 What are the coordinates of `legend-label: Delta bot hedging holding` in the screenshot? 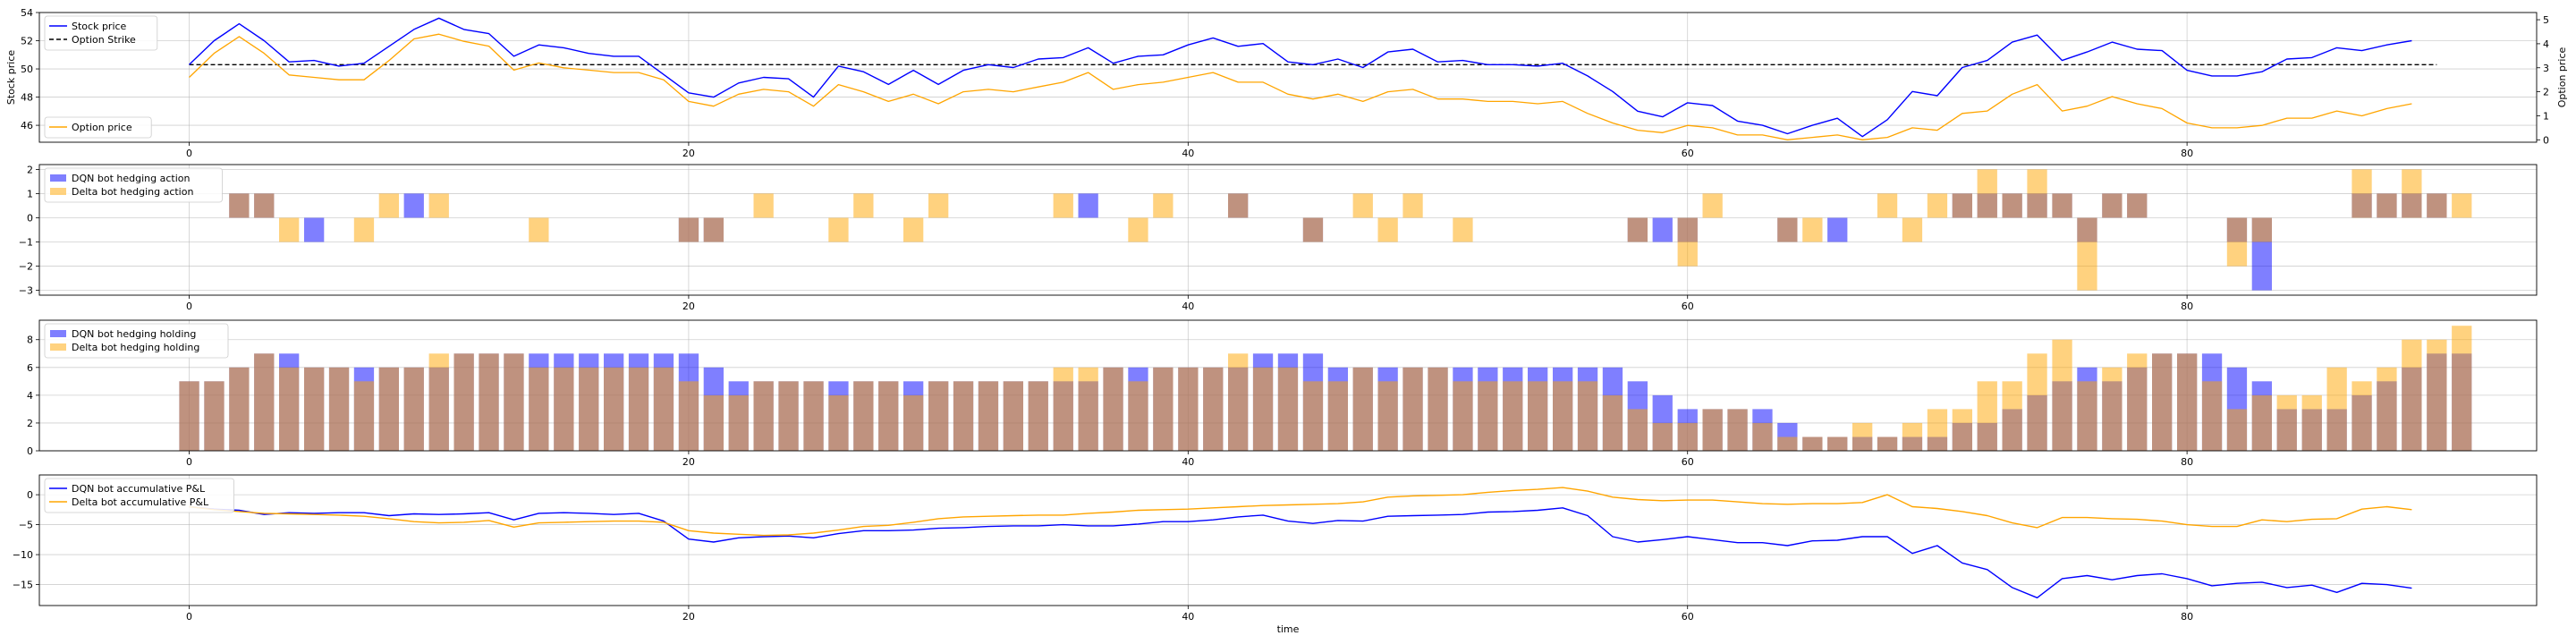 It's located at (135, 347).